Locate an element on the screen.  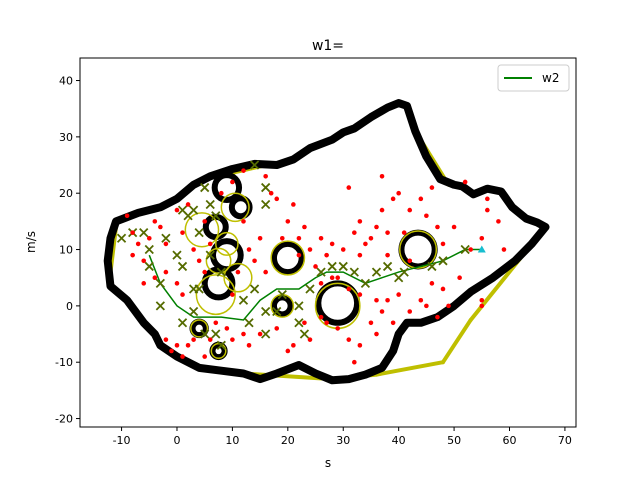
y-axis-ticks: -20 -10 0 10 20 30 40 is located at coordinates (67, 250).